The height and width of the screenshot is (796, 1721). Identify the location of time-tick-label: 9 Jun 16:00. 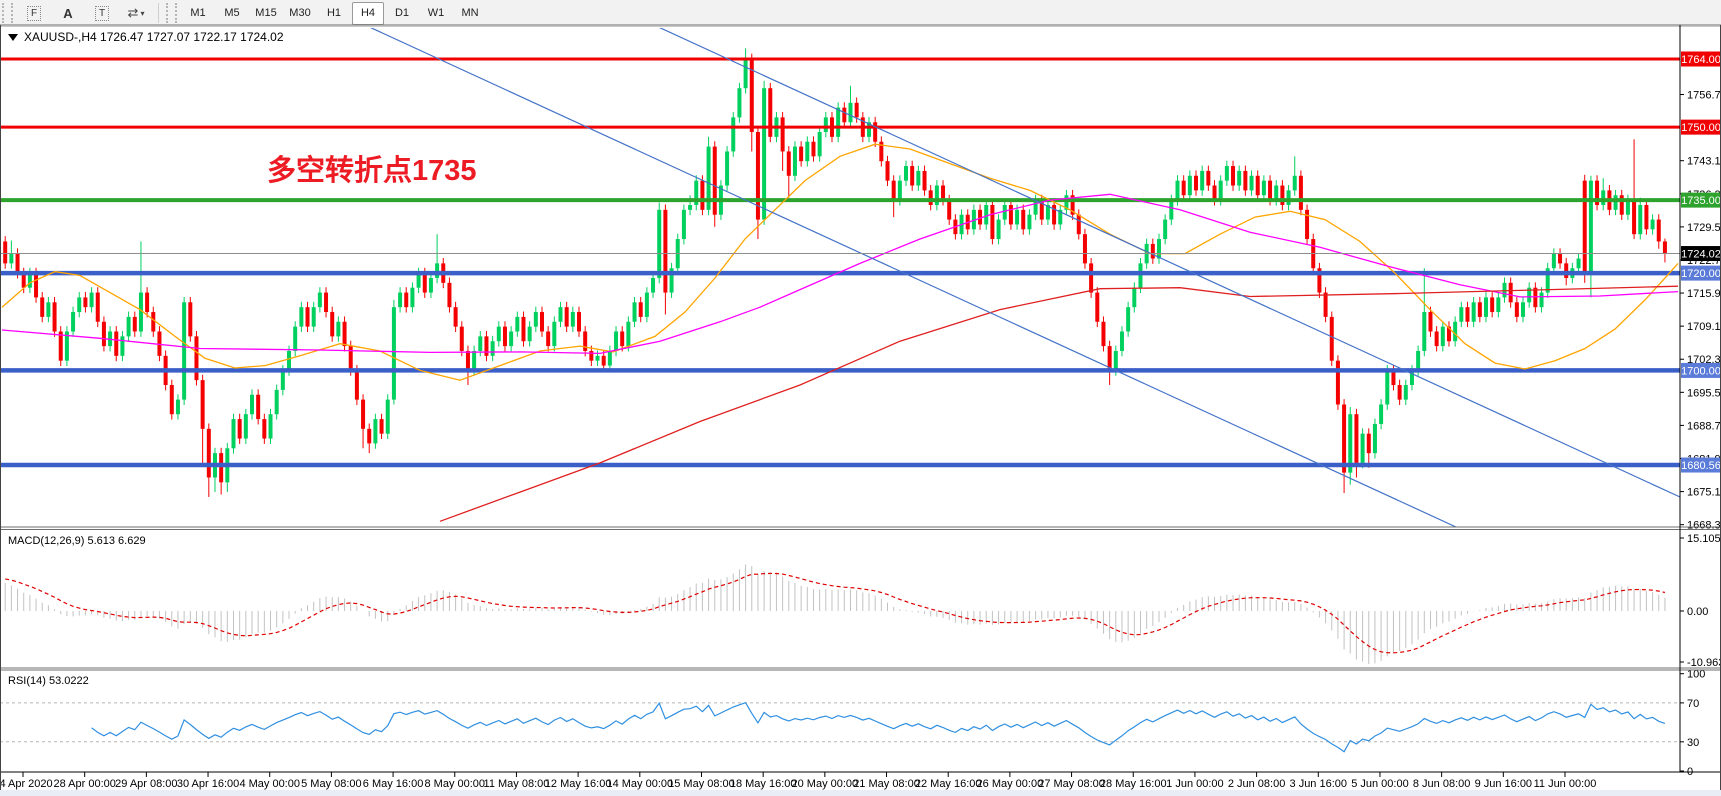
(1504, 784).